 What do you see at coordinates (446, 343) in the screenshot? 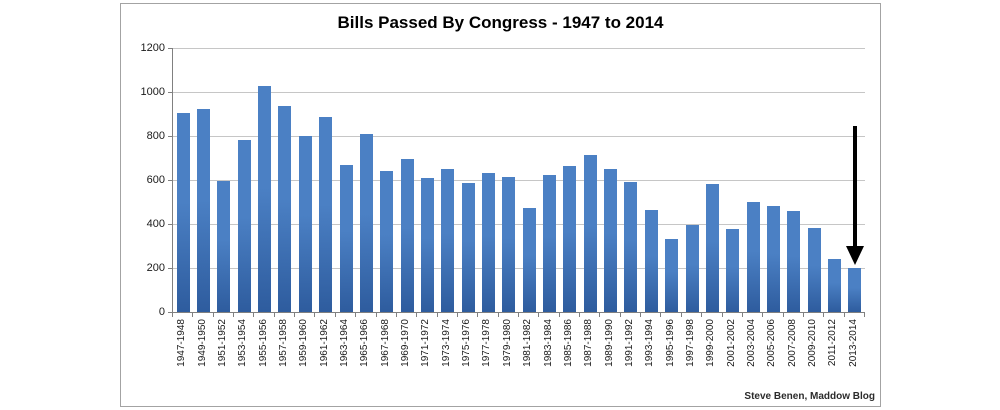
I see `x-axis-label-text: 1973-1974` at bounding box center [446, 343].